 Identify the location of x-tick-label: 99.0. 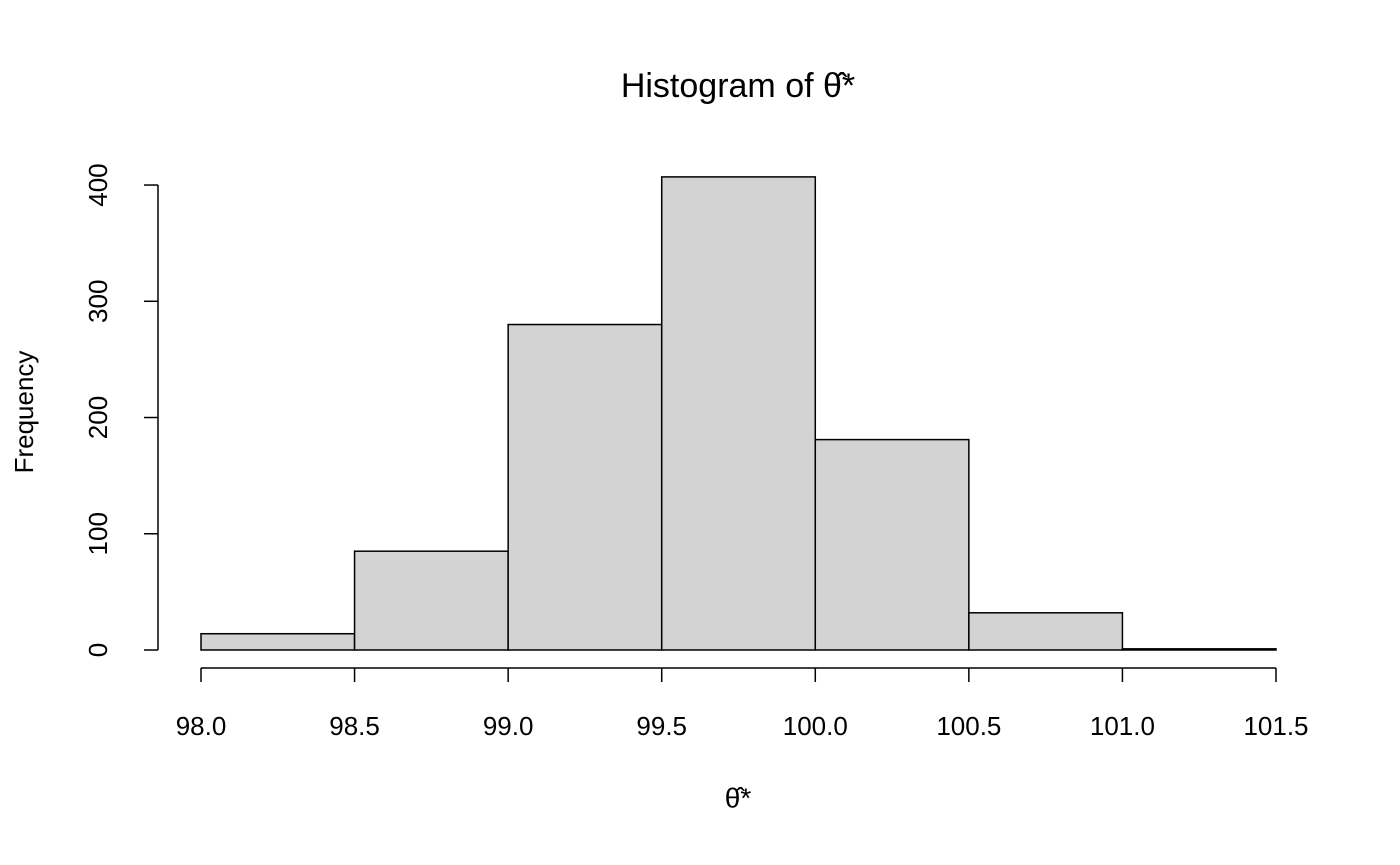
(508, 726).